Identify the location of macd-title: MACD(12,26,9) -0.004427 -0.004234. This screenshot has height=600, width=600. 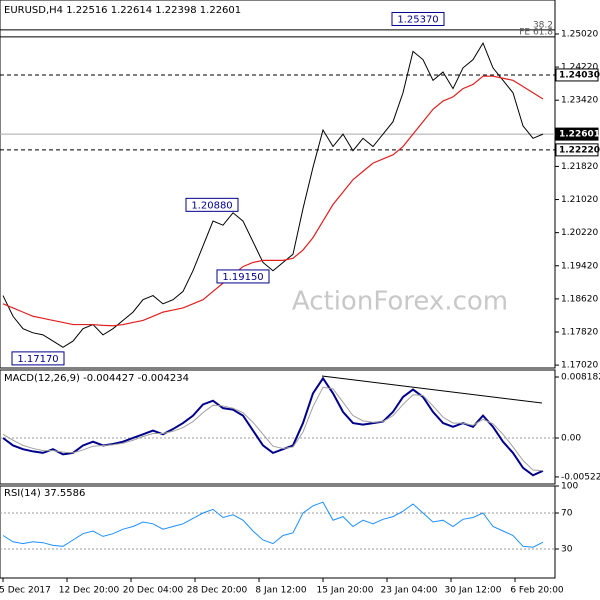
(96, 378).